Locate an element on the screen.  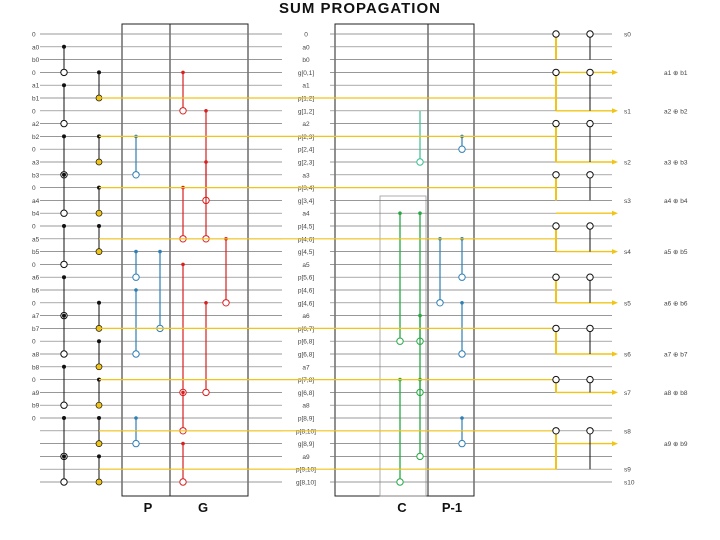
middle-wire-label: p[6,7] is located at coordinates (306, 329).